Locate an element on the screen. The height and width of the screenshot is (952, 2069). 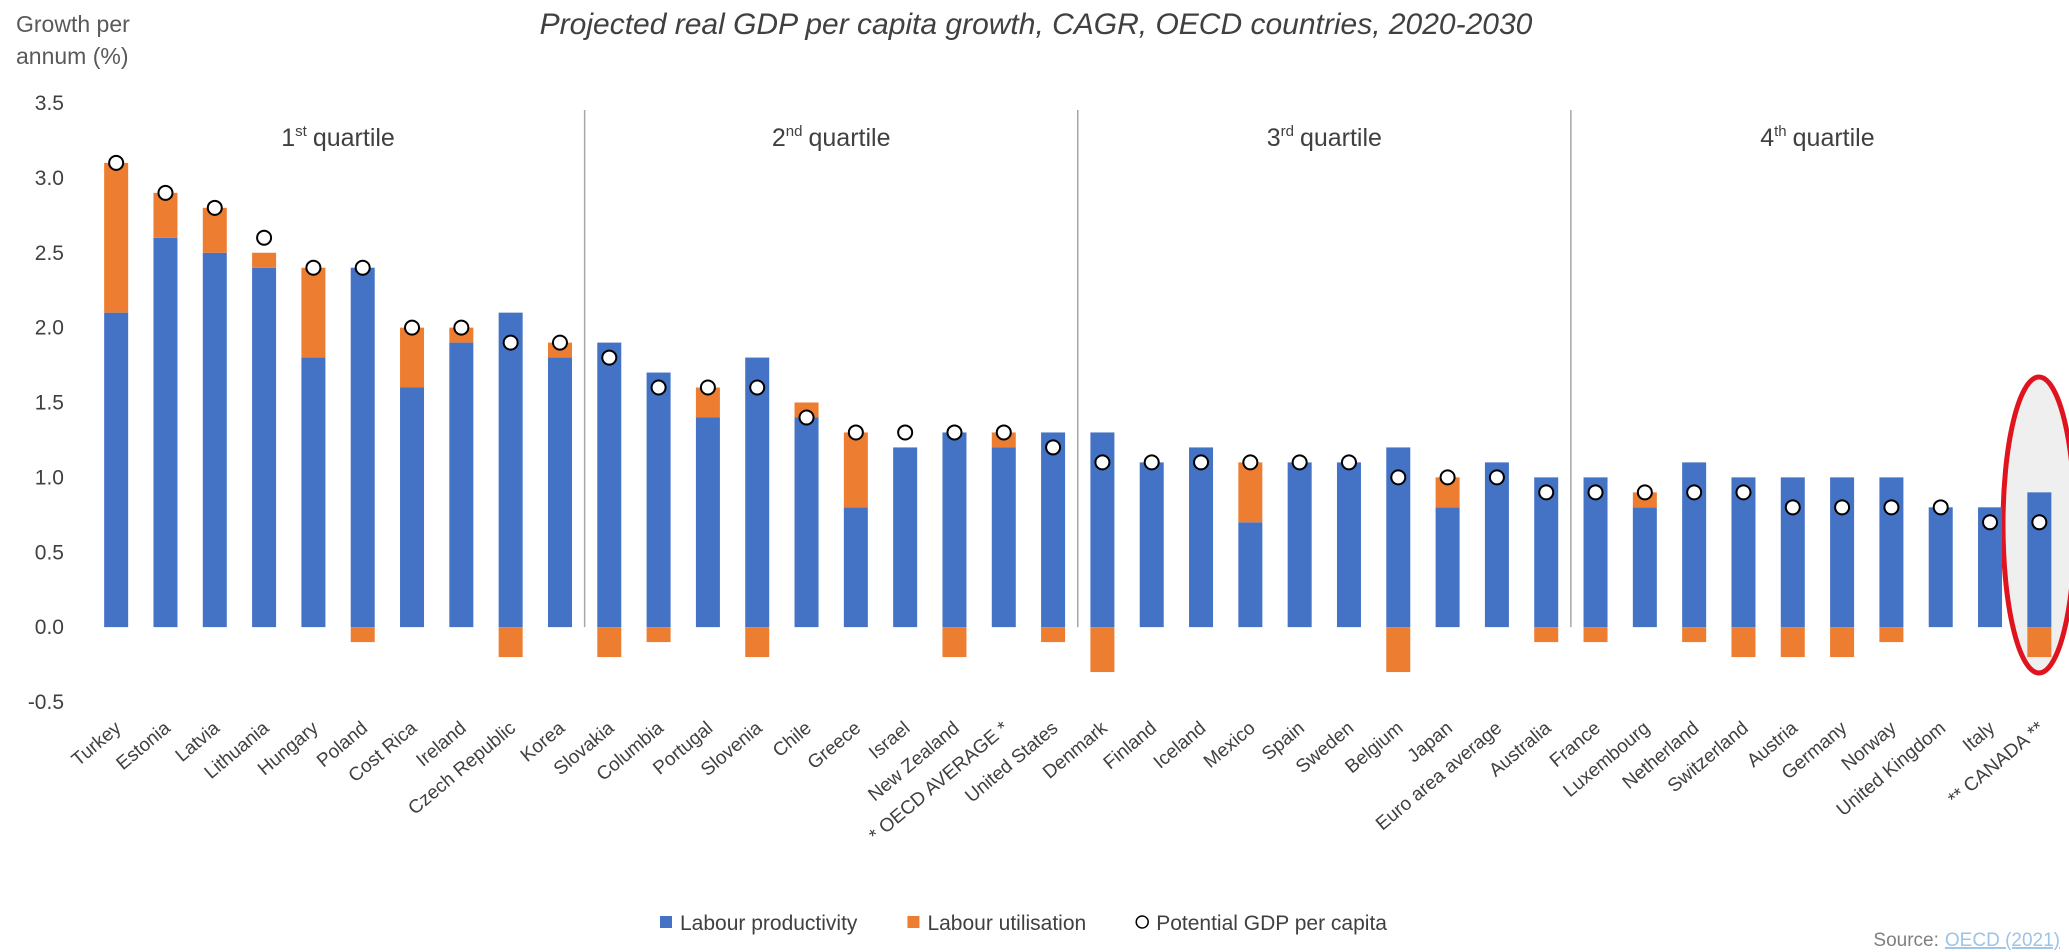
source: Source: OECD (2021) is located at coordinates (1966, 940).